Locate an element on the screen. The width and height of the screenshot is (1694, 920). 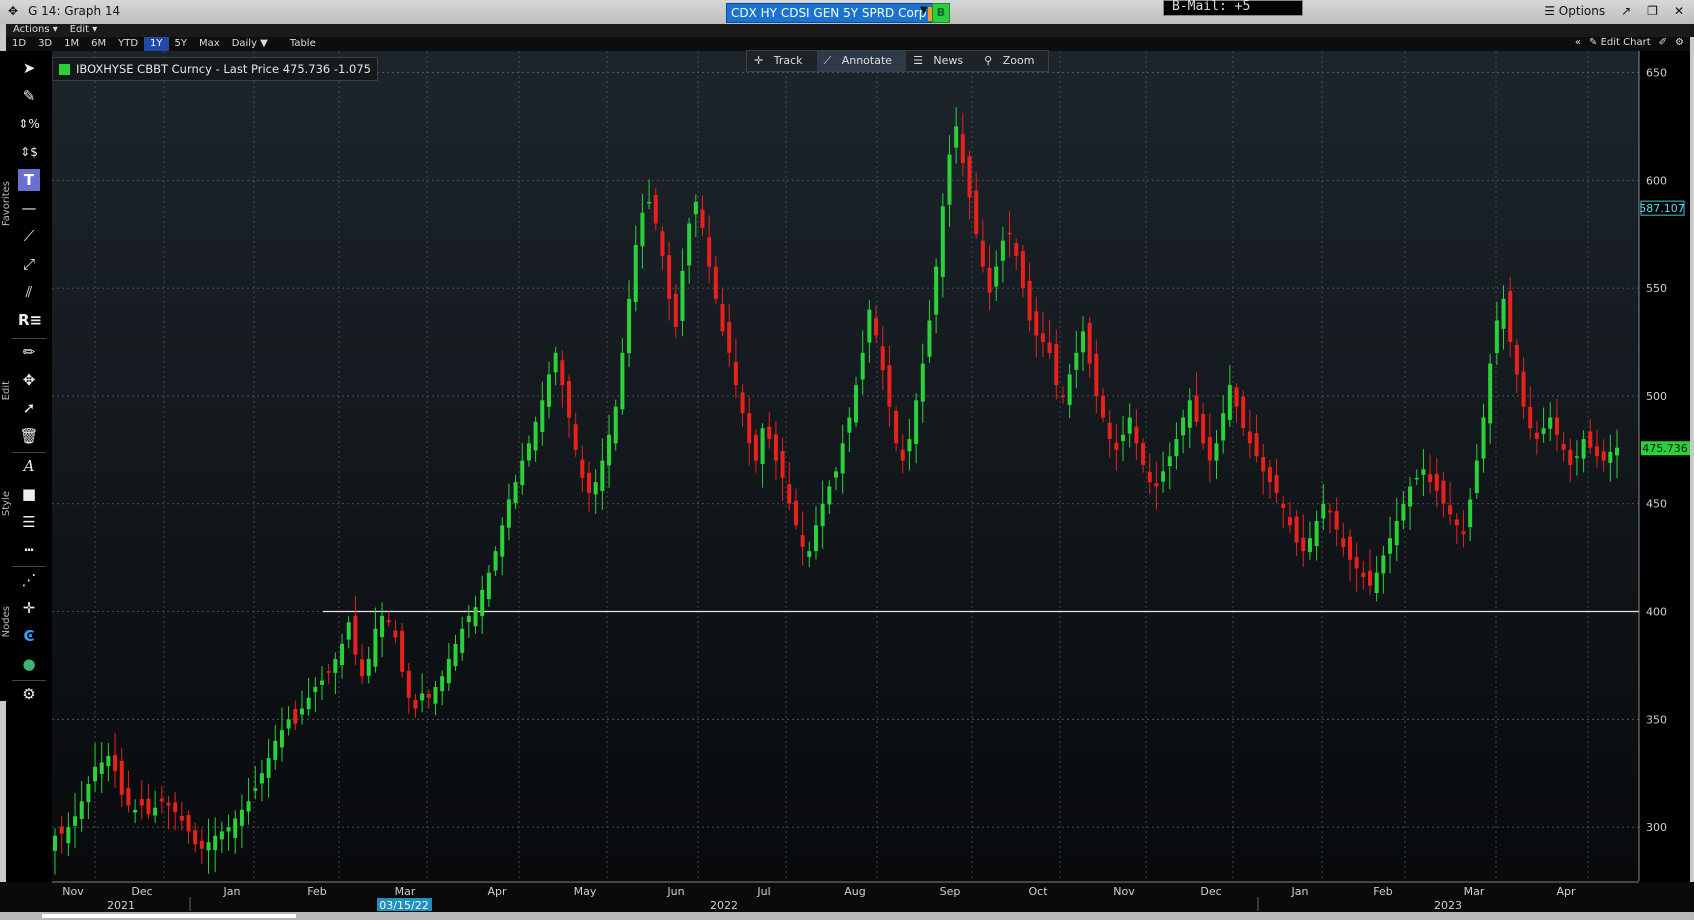
actions-menu: Actions ▾ is located at coordinates (35, 29).